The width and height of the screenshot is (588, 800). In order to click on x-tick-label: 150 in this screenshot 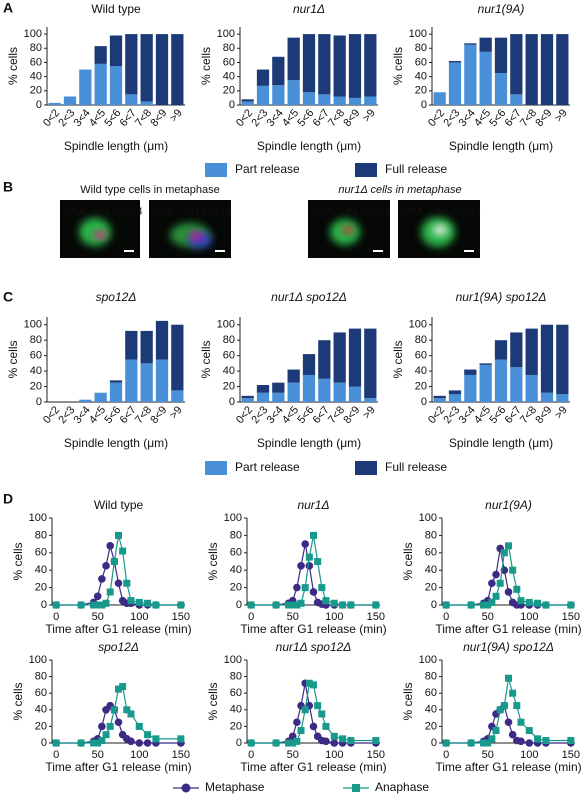, I will do `click(181, 755)`.